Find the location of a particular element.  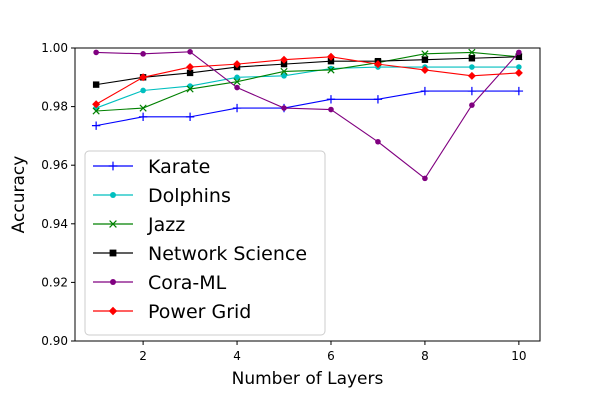

legend-item-dolphins: Dolphins is located at coordinates (162, 196).